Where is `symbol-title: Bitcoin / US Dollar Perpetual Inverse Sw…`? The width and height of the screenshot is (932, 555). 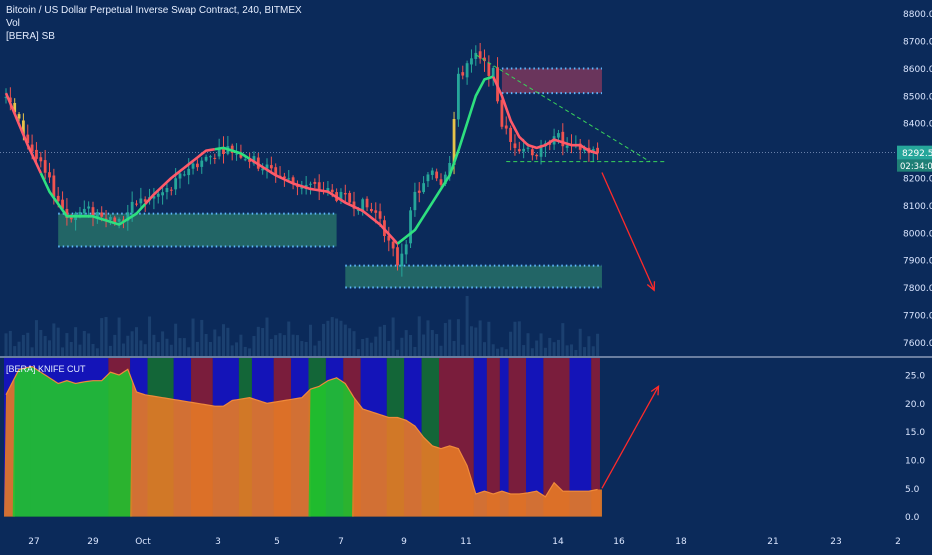
symbol-title: Bitcoin / US Dollar Perpetual Inverse Sw… is located at coordinates (154, 10).